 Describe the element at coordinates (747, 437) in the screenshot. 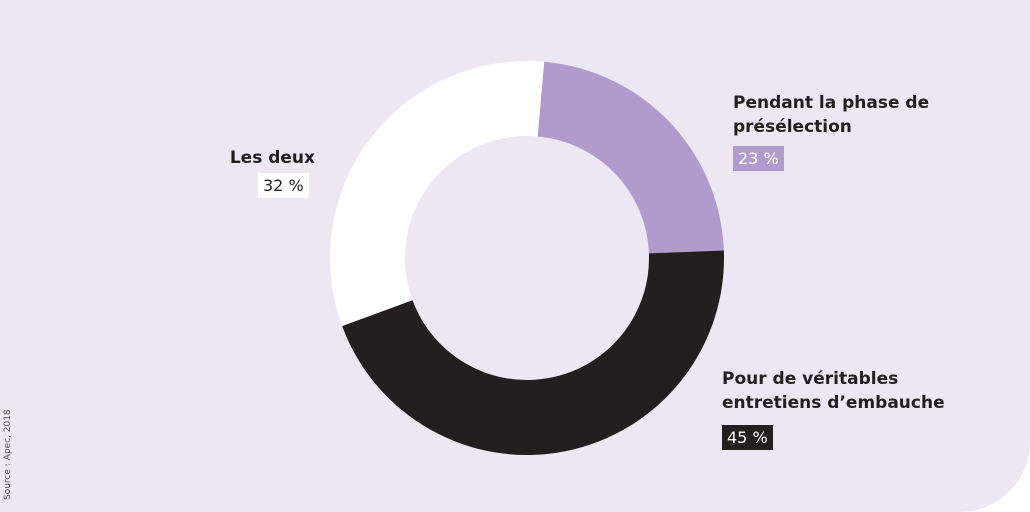

I see `value-label: 45 %` at that location.